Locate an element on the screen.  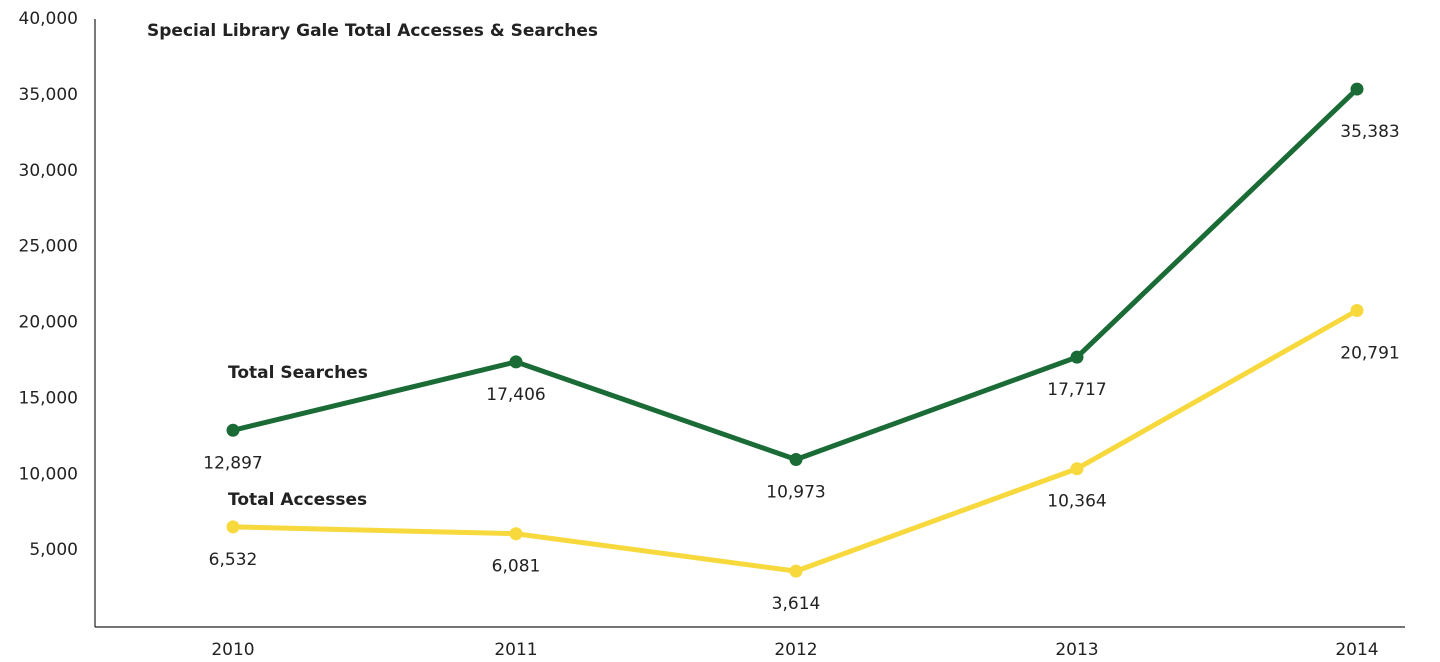
x-tick-label: 2014 is located at coordinates (1356, 650).